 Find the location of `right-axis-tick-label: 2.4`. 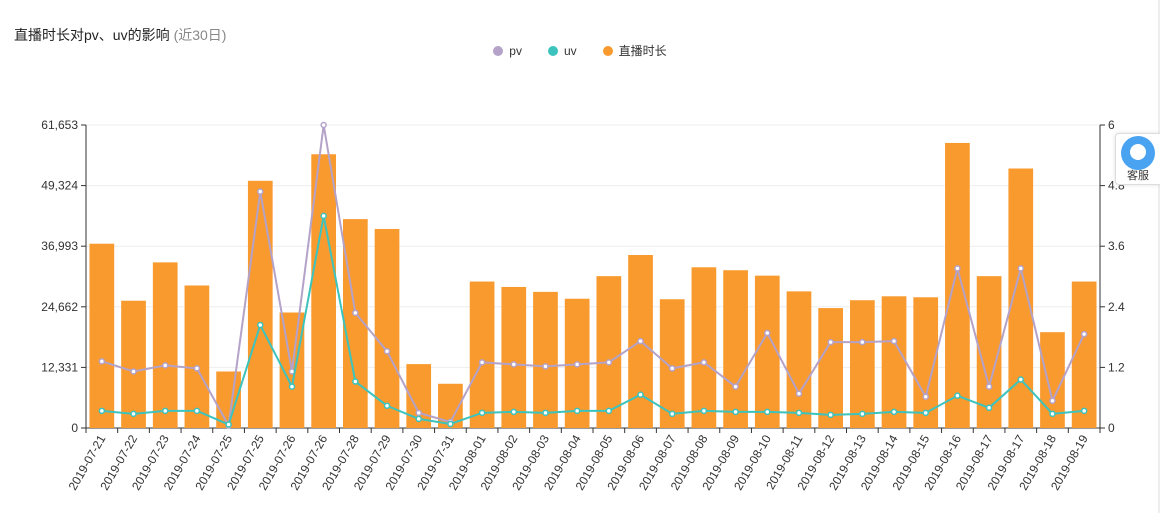

right-axis-tick-label: 2.4 is located at coordinates (1116, 307).